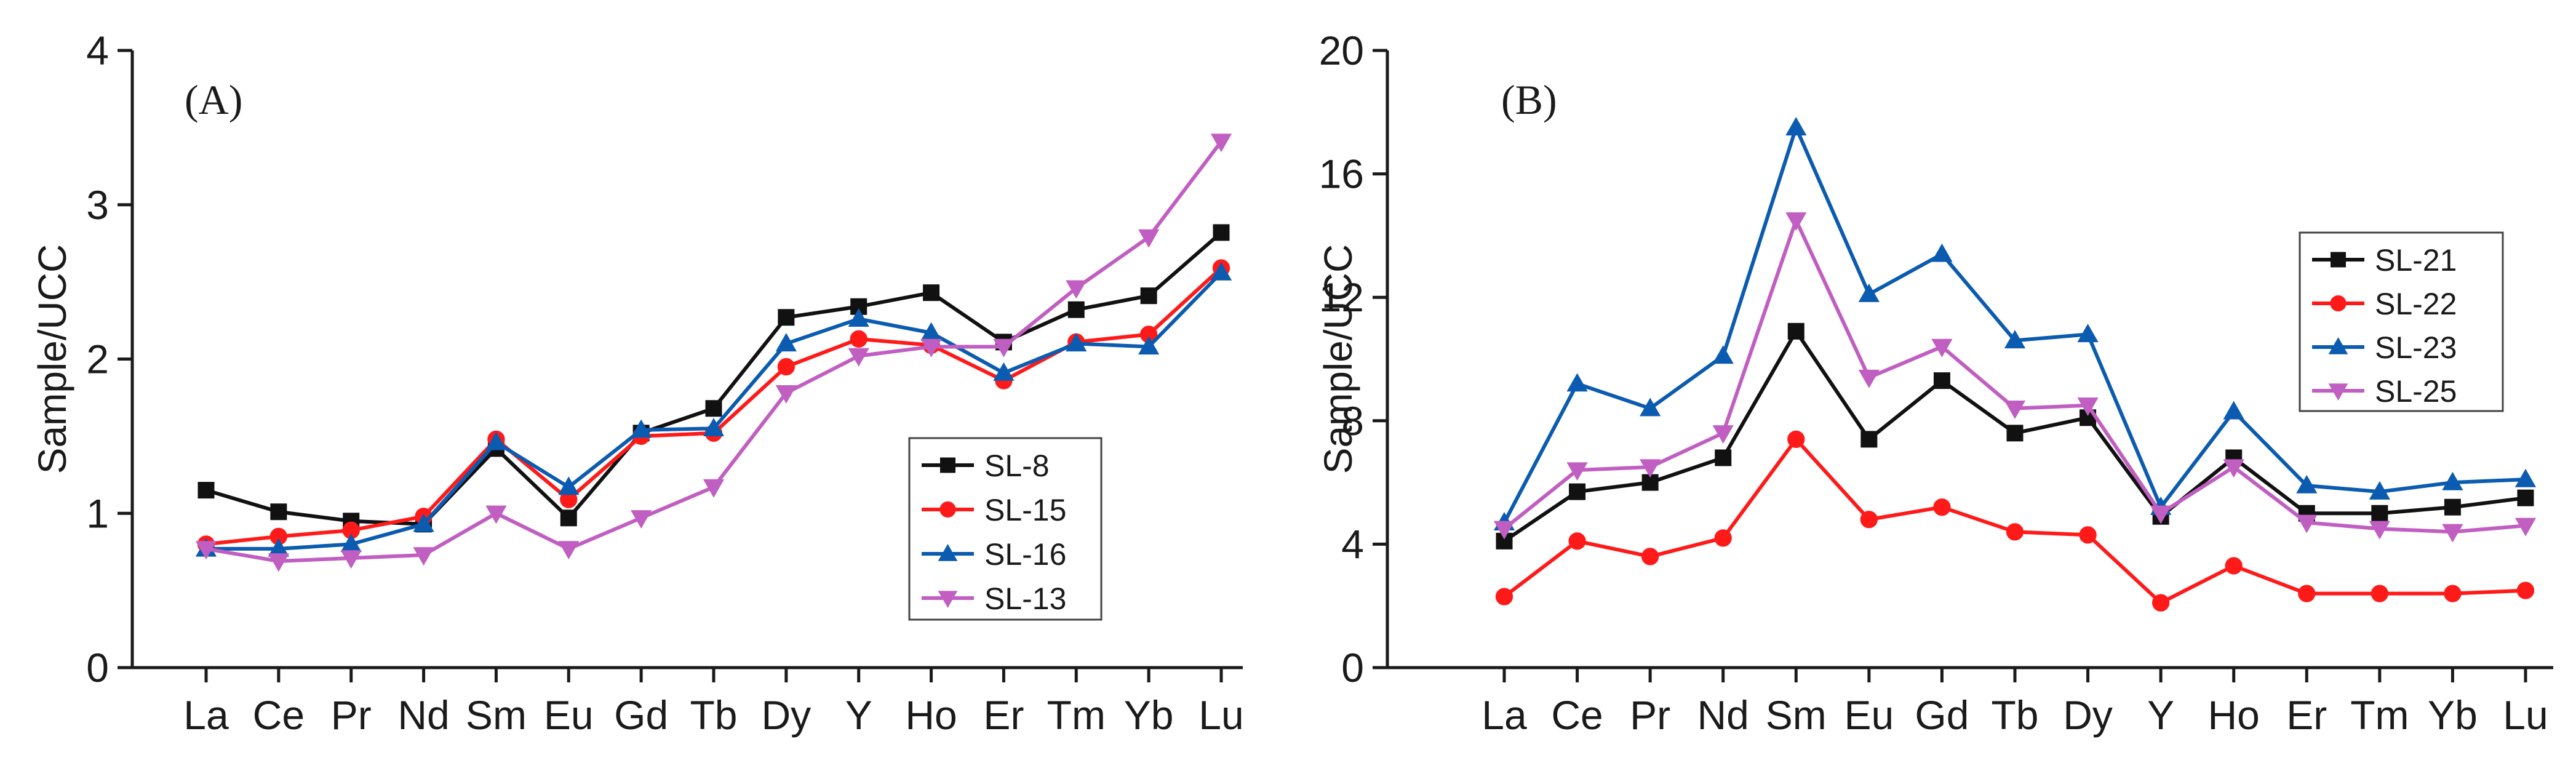  I want to click on panel-label: (B), so click(1529, 100).